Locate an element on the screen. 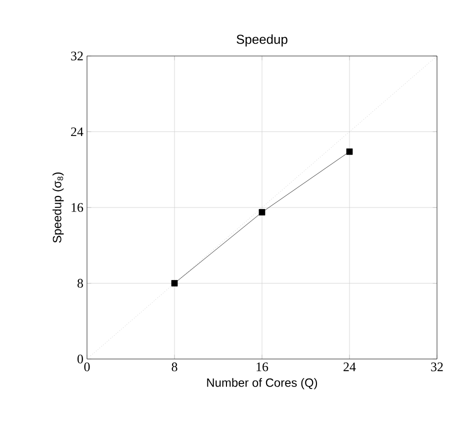  x-axis-title: Number of Cores (Q) is located at coordinates (262, 384).